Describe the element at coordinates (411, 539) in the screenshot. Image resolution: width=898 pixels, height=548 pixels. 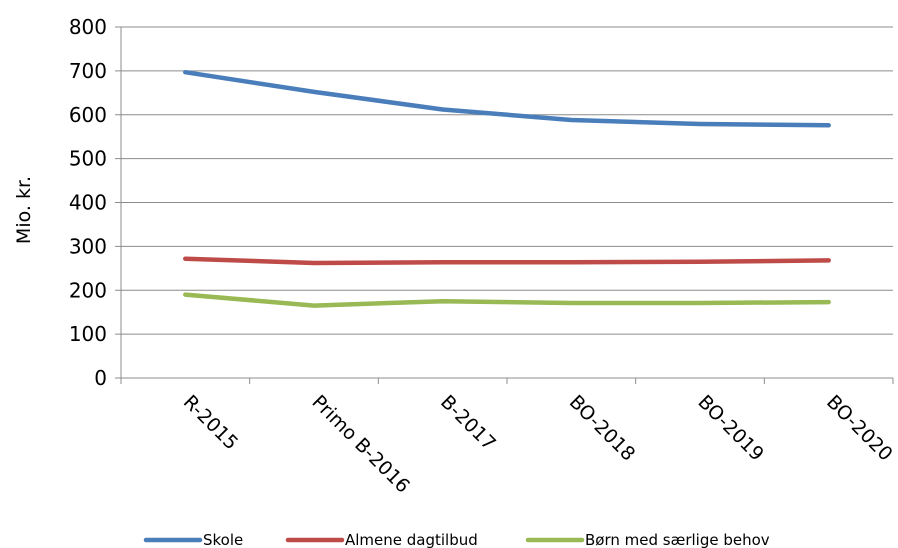
I see `legend-label: Almene dagtilbud` at that location.